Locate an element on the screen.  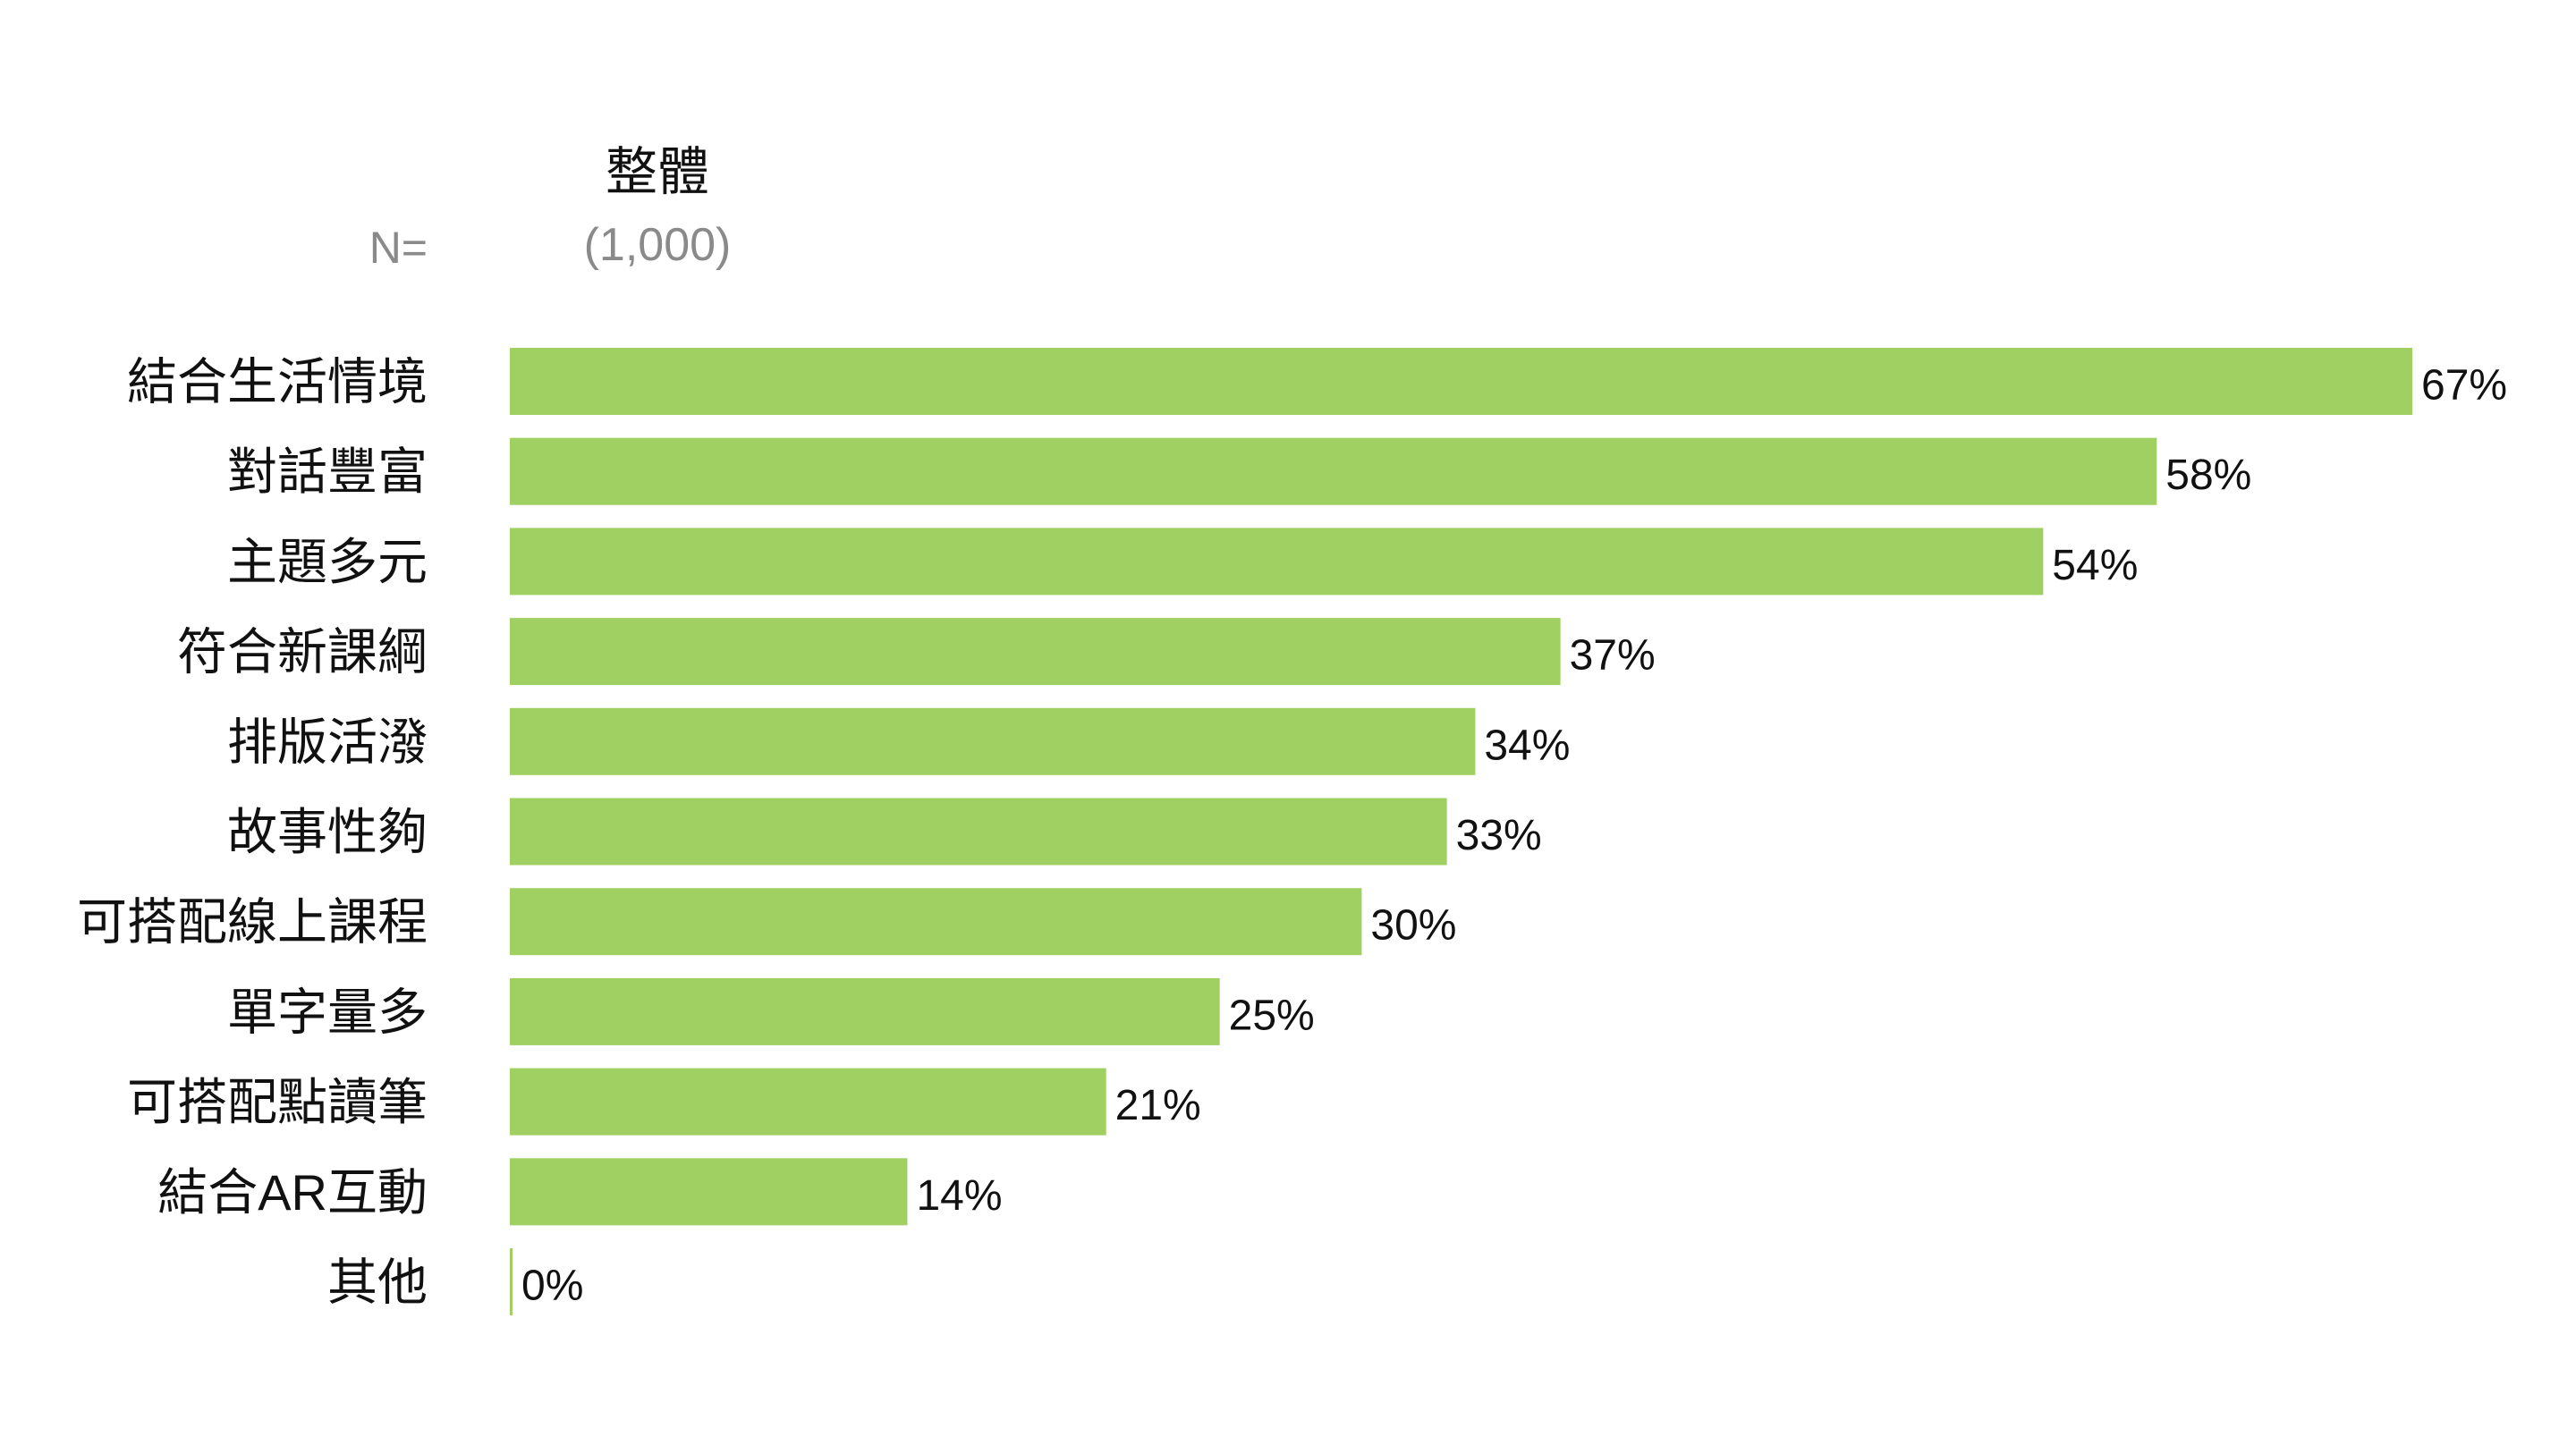
value-label: 25% is located at coordinates (1272, 1015).